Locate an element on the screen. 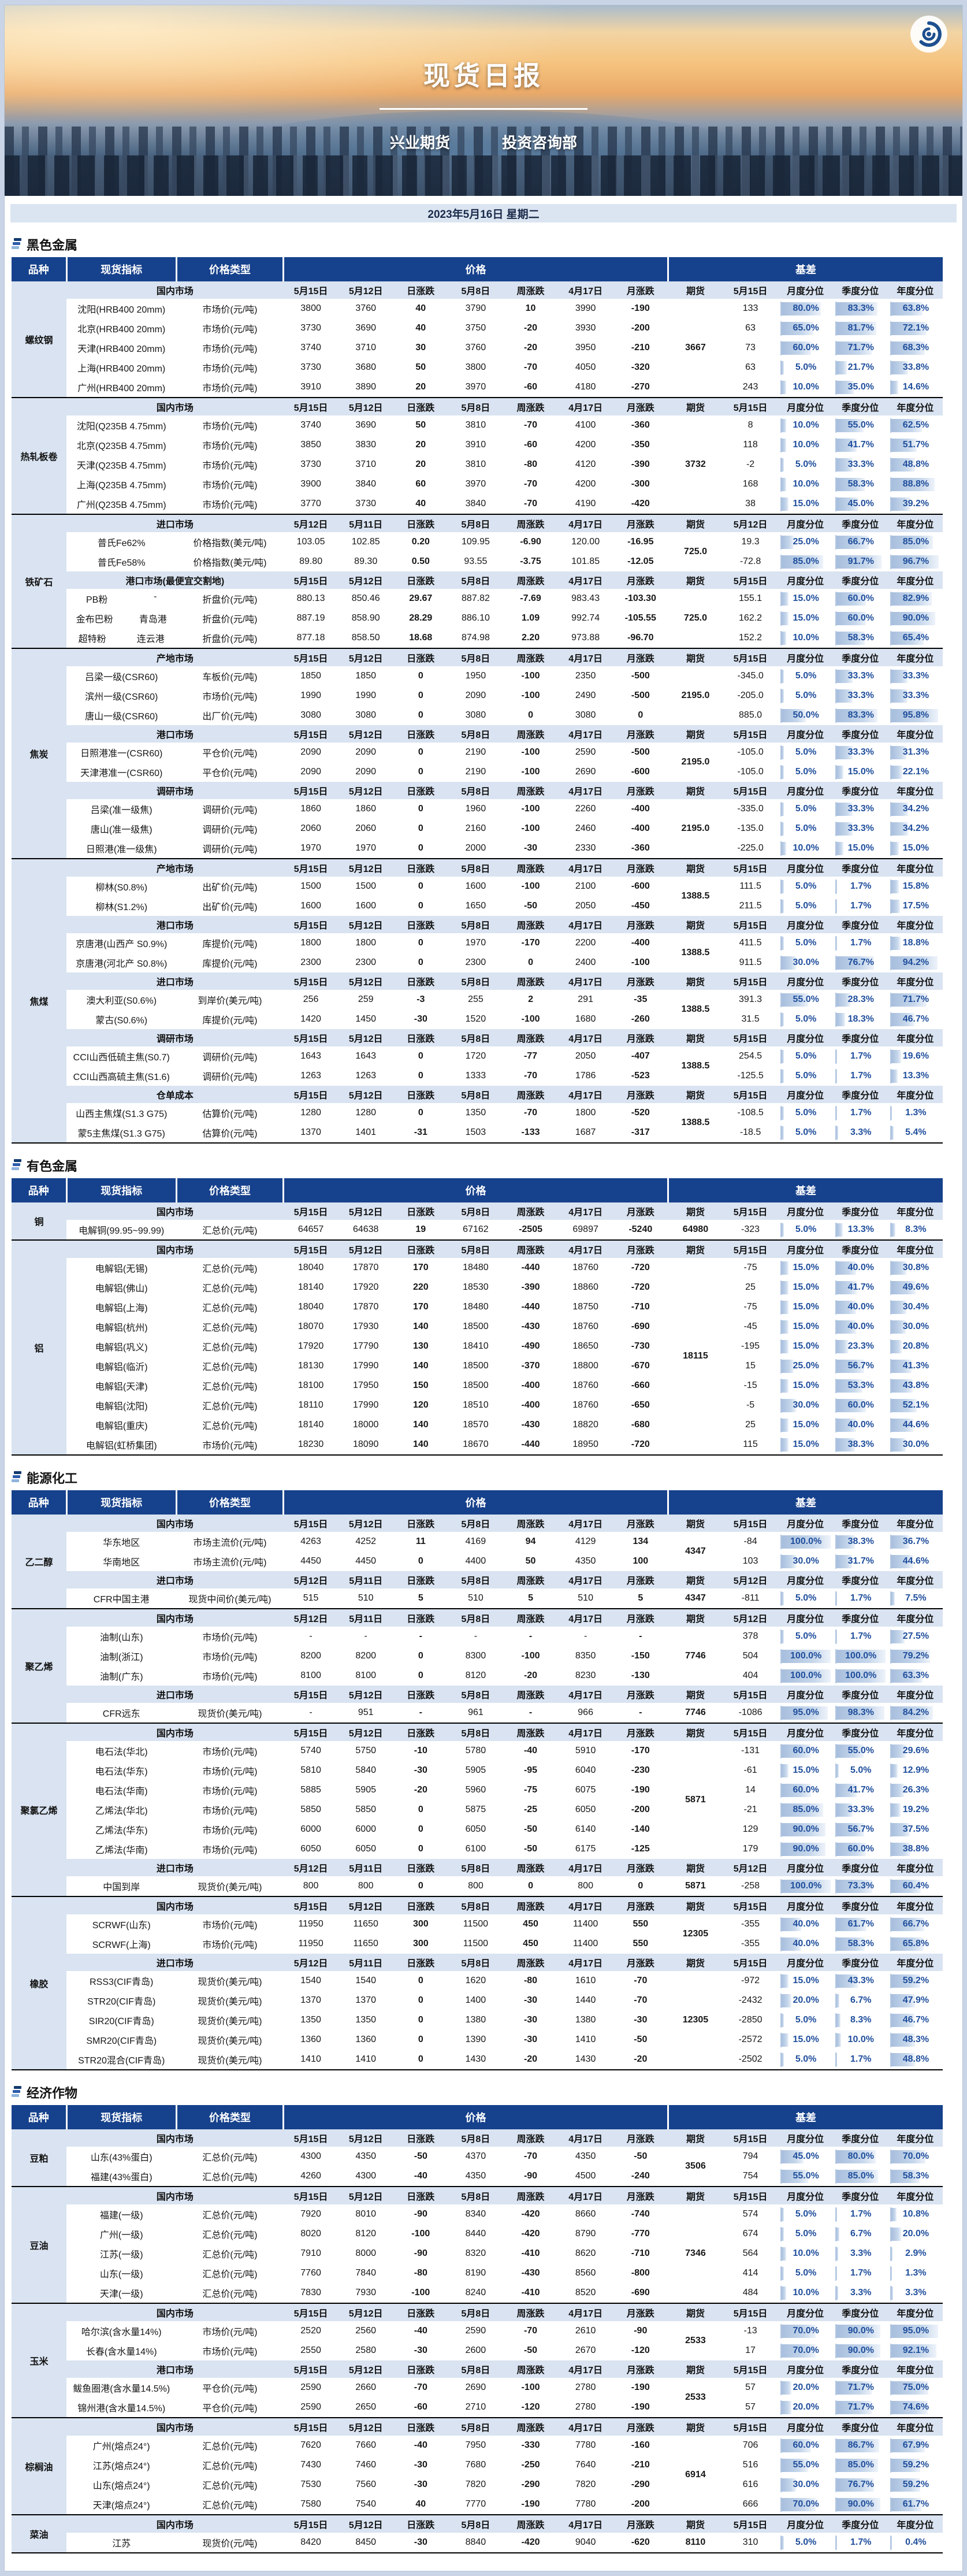 This screenshot has width=967, height=2576. percentile-cell: 45.0% is located at coordinates (861, 504).